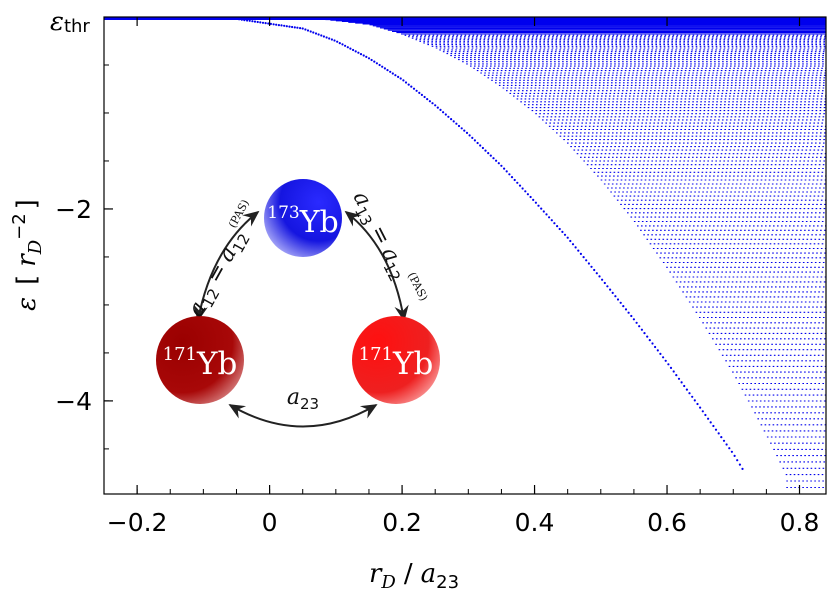 Image resolution: width=829 pixels, height=592 pixels. I want to click on x-tick-label: 0, so click(270, 522).